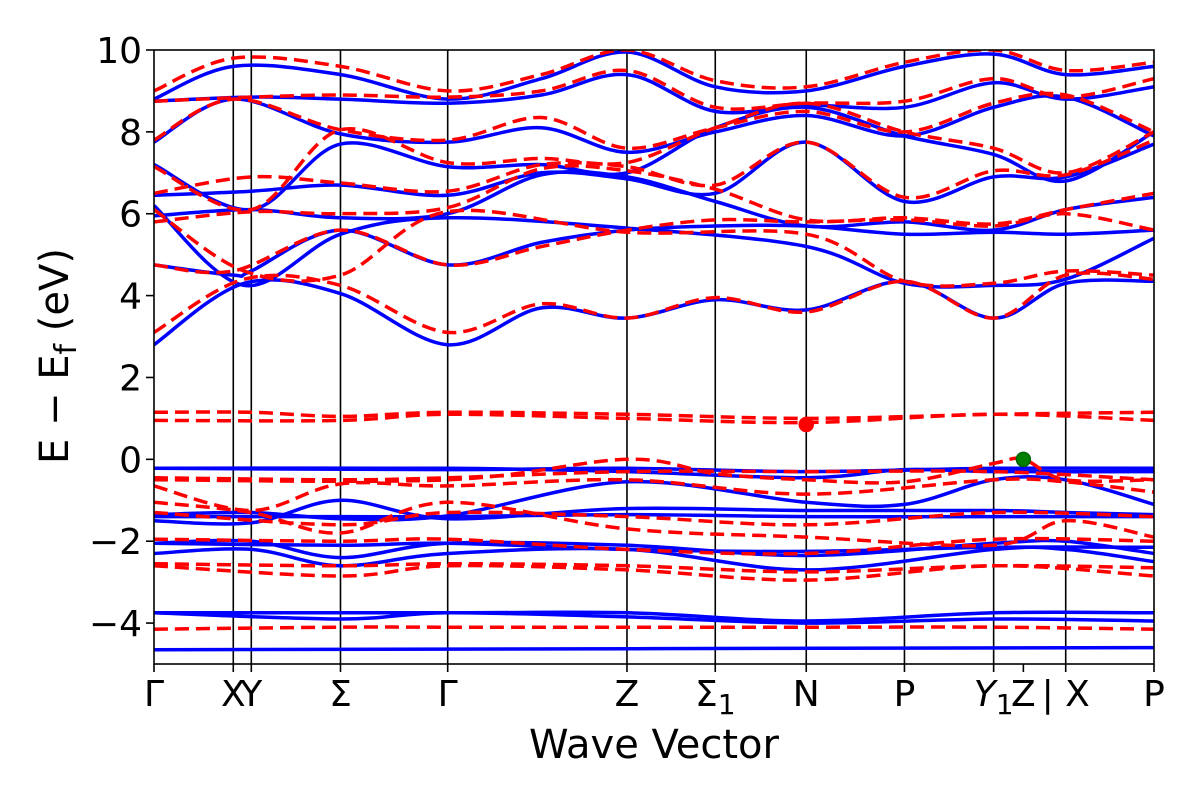 This screenshot has width=1200, height=800. I want to click on x-axis-title: Wave Vector, so click(654, 745).